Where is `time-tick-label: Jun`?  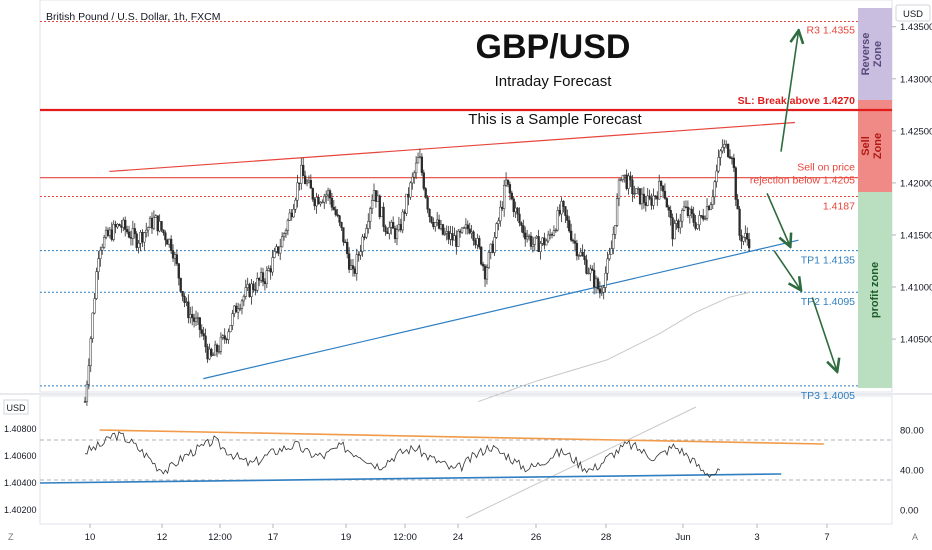
time-tick-label: Jun is located at coordinates (682, 537).